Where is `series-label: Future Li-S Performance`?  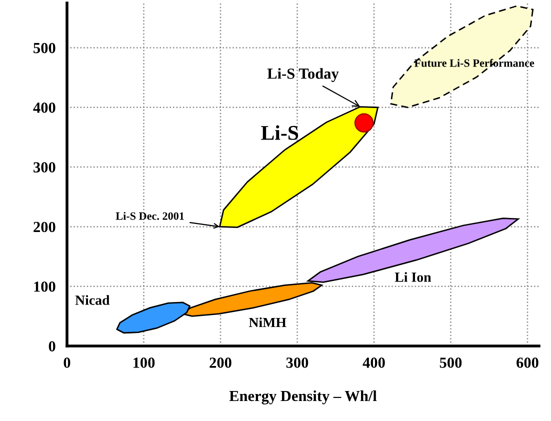 series-label: Future Li-S Performance is located at coordinates (474, 62).